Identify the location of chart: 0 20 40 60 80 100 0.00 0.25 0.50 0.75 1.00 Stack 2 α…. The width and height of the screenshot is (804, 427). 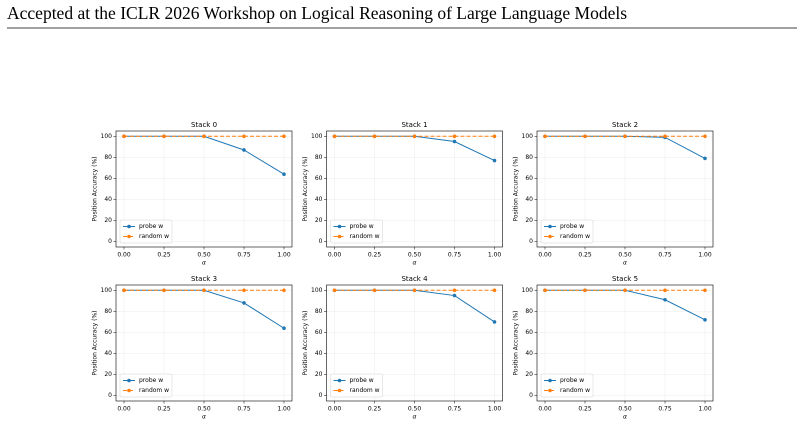
(613, 194).